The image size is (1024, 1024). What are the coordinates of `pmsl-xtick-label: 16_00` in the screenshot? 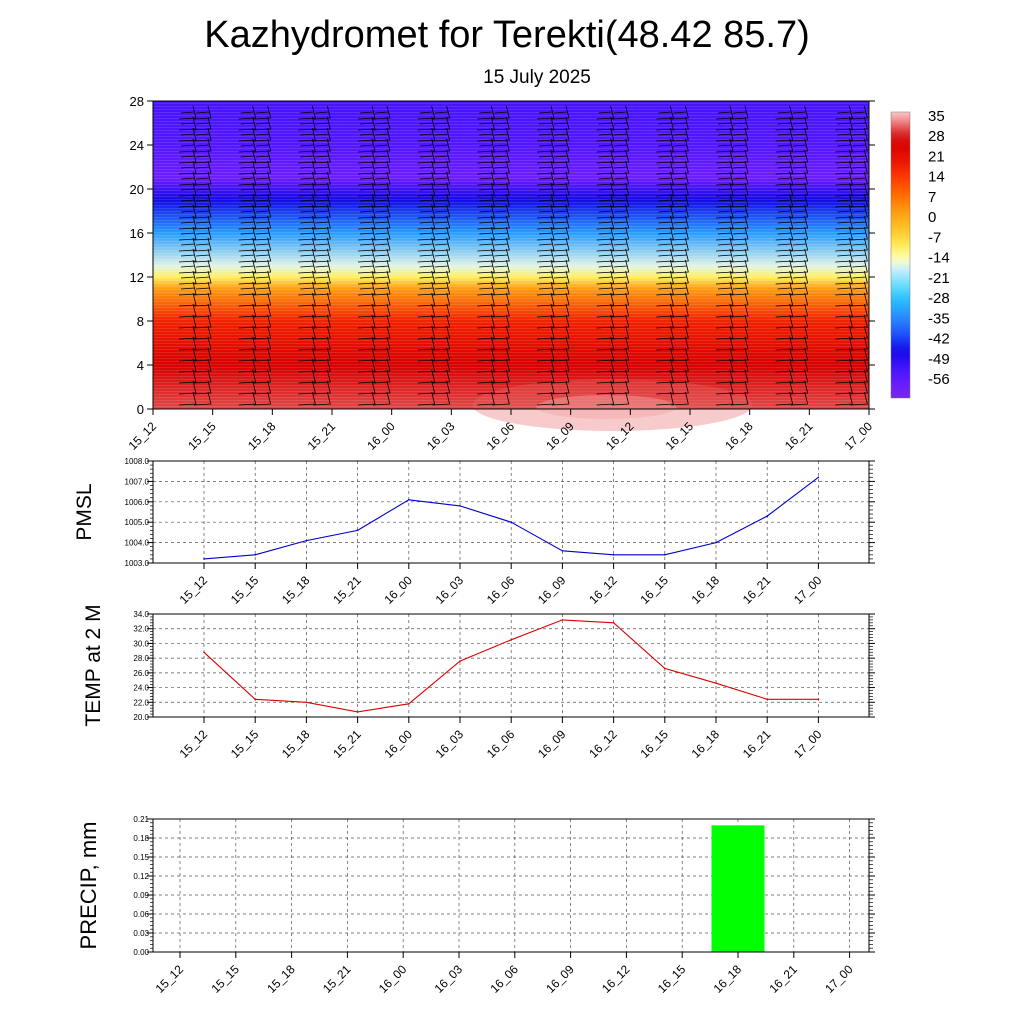 It's located at (398, 590).